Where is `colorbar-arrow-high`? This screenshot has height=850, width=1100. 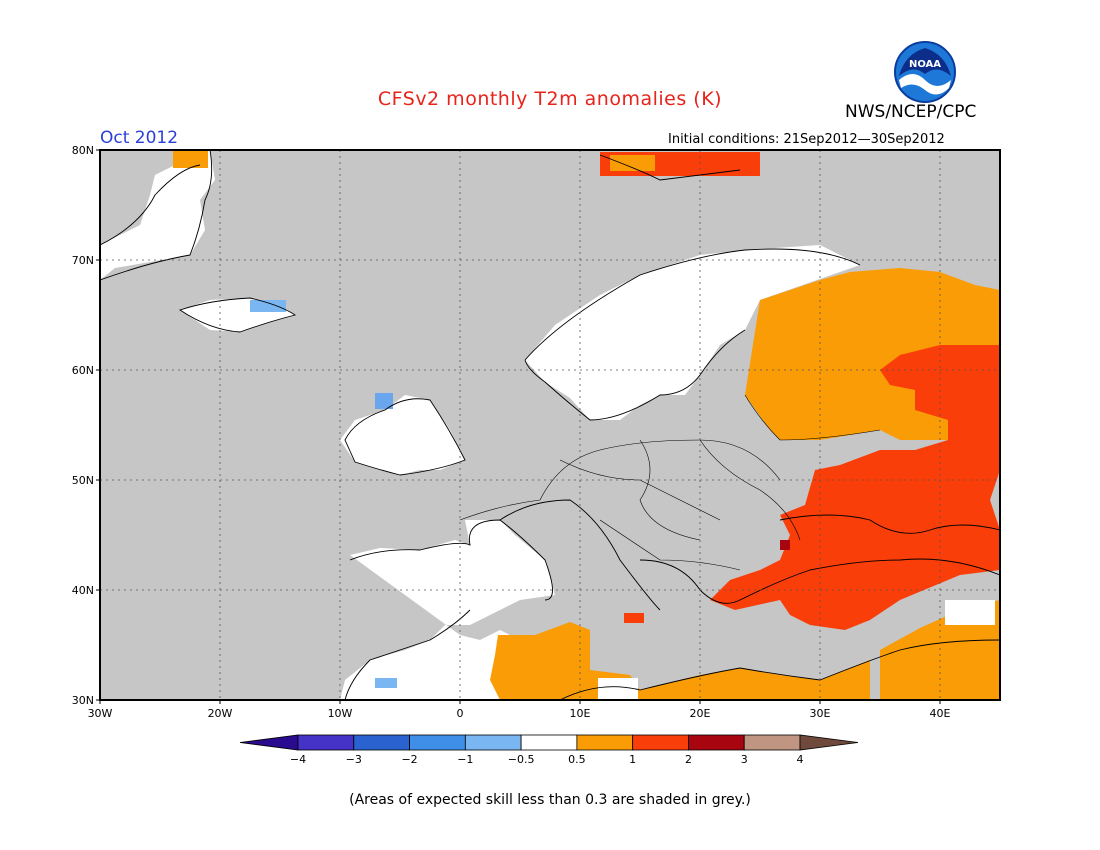 colorbar-arrow-high is located at coordinates (829, 742).